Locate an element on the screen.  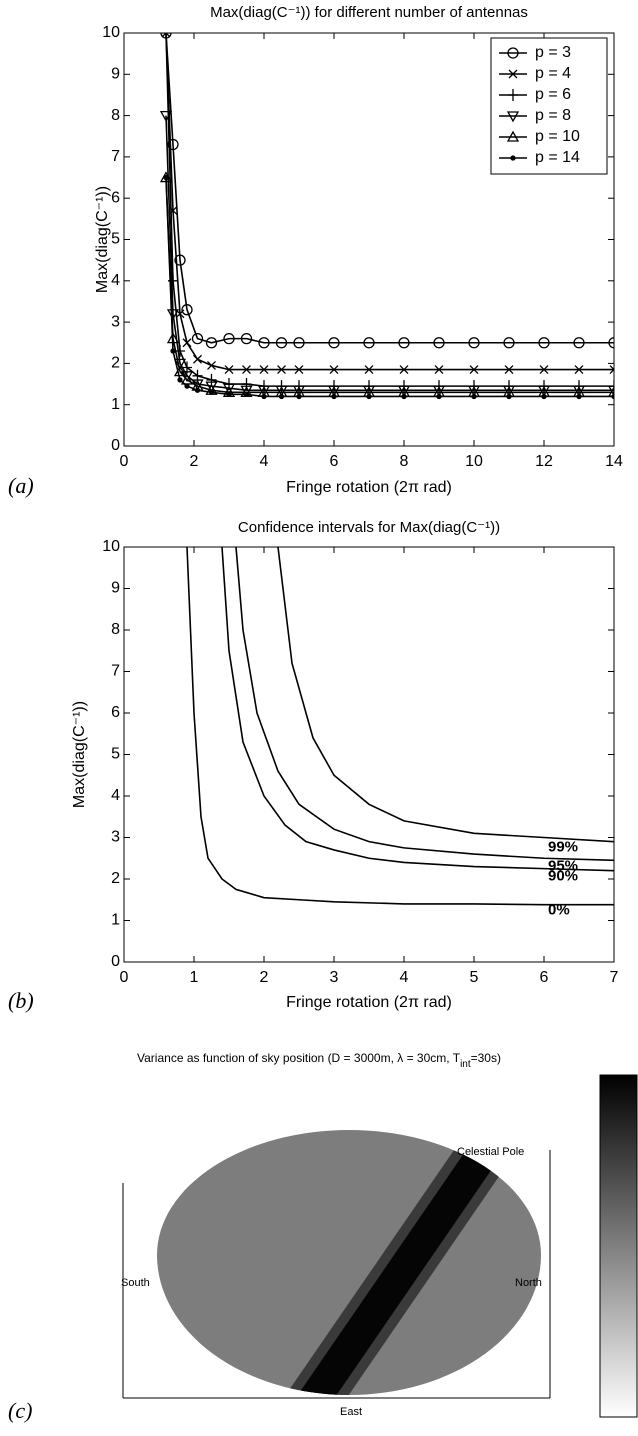
y-tick-label: 6 is located at coordinates (115, 712).